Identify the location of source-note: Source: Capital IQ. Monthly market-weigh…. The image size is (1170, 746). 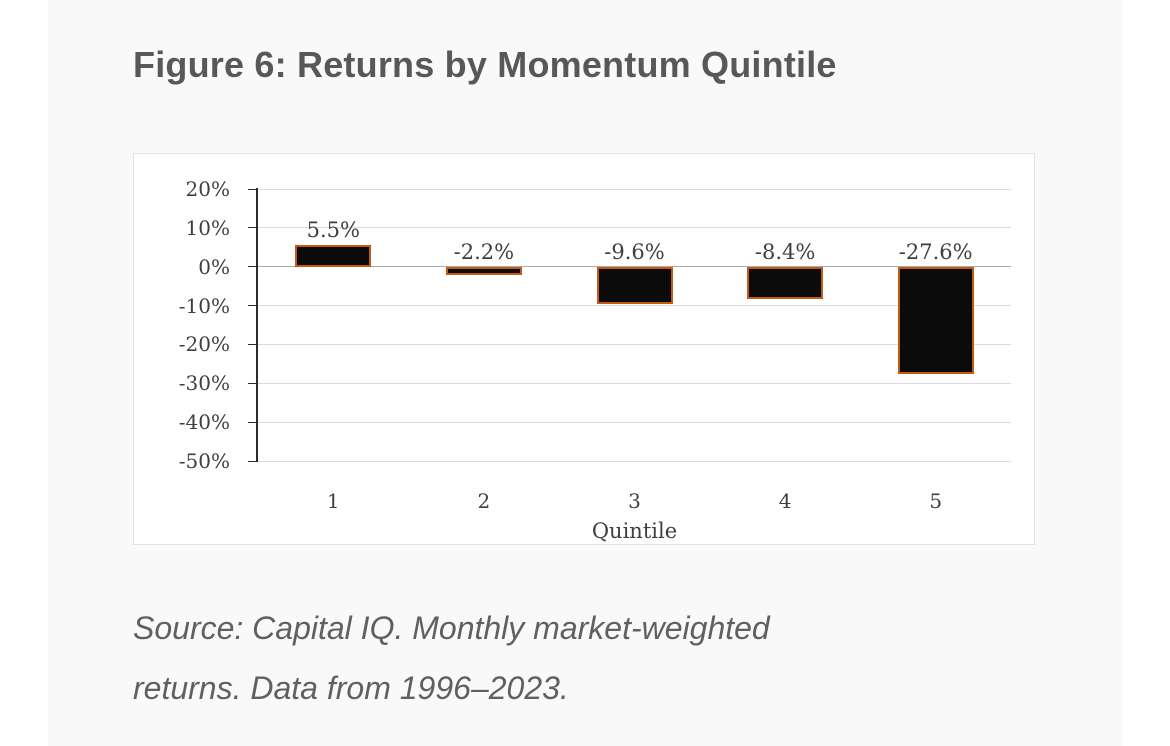
(603, 658).